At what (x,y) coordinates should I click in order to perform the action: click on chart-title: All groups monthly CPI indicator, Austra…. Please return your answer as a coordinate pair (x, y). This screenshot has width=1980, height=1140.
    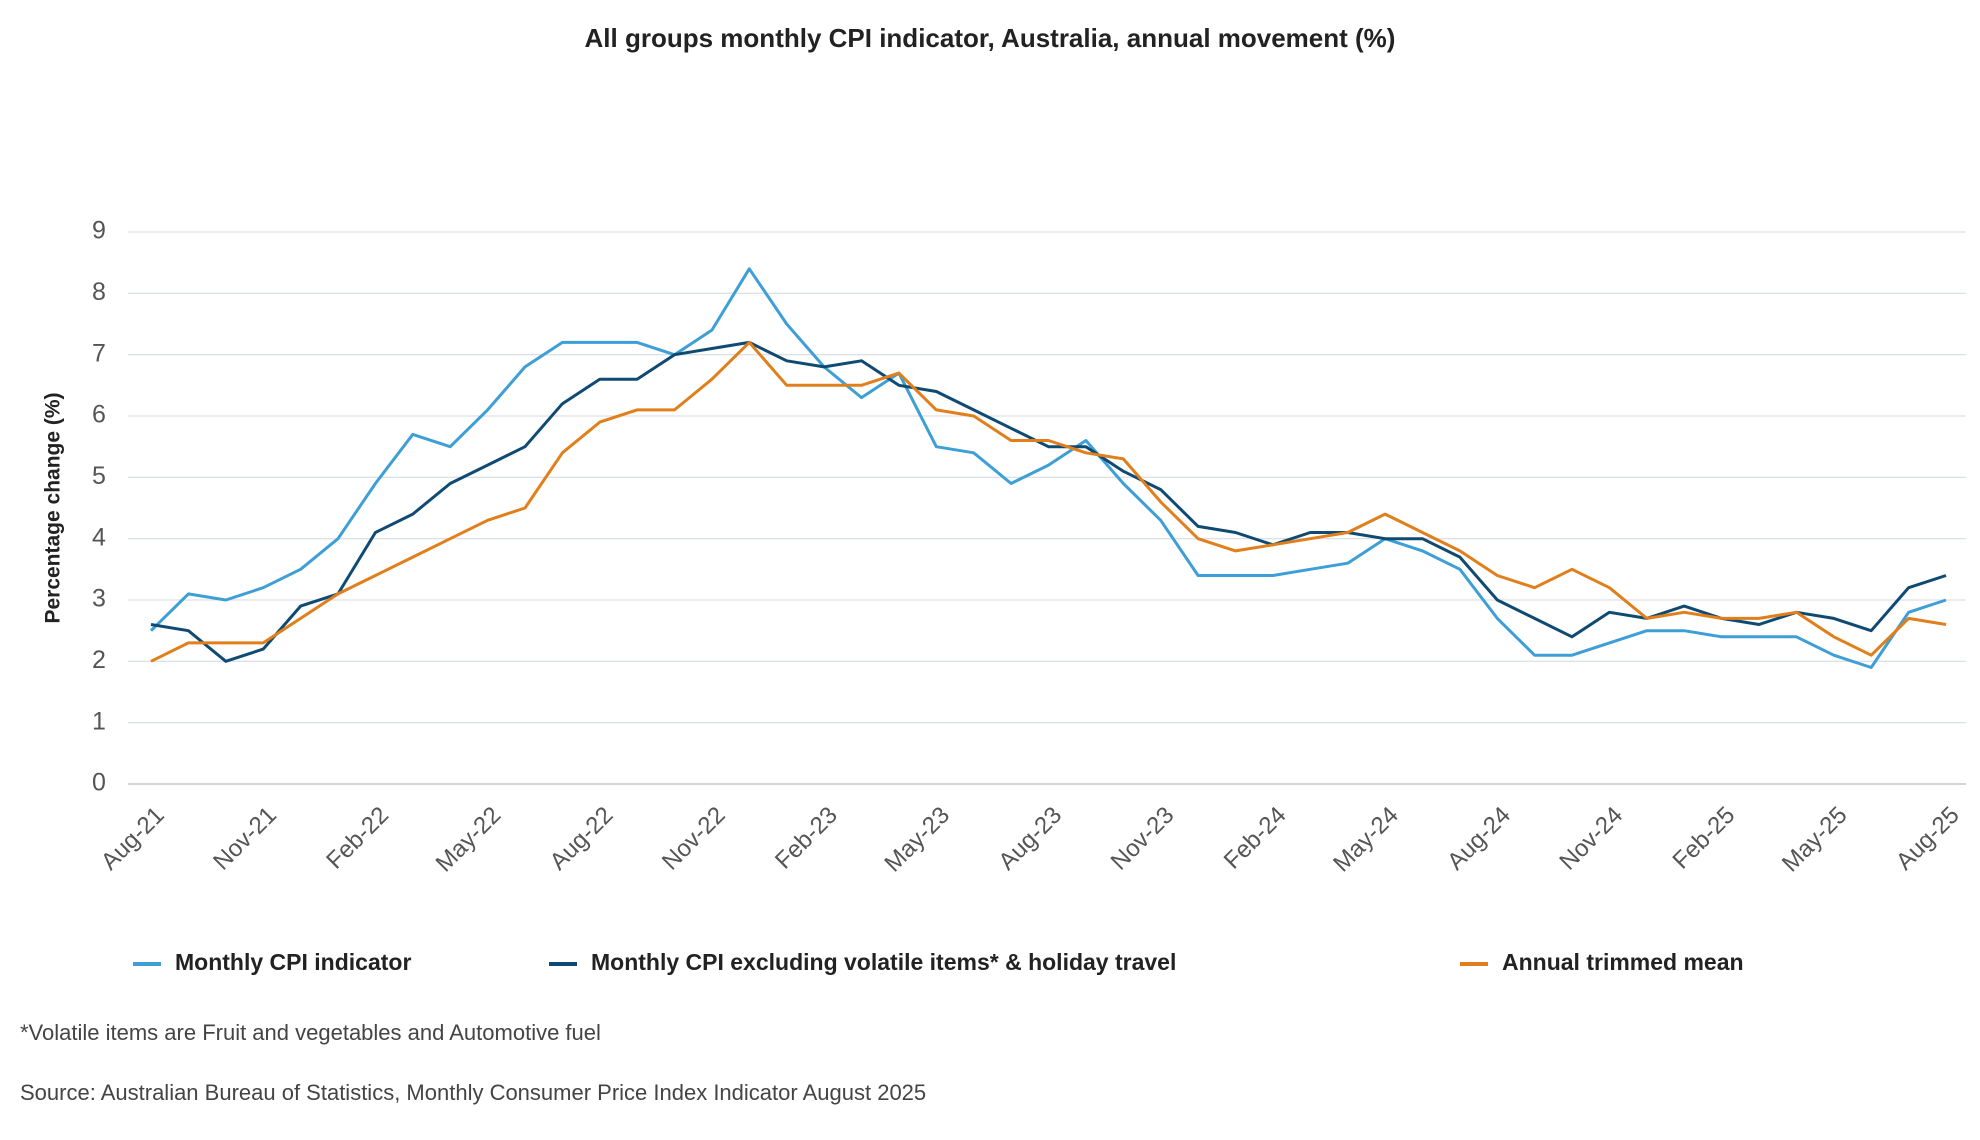
    Looking at the image, I should click on (990, 38).